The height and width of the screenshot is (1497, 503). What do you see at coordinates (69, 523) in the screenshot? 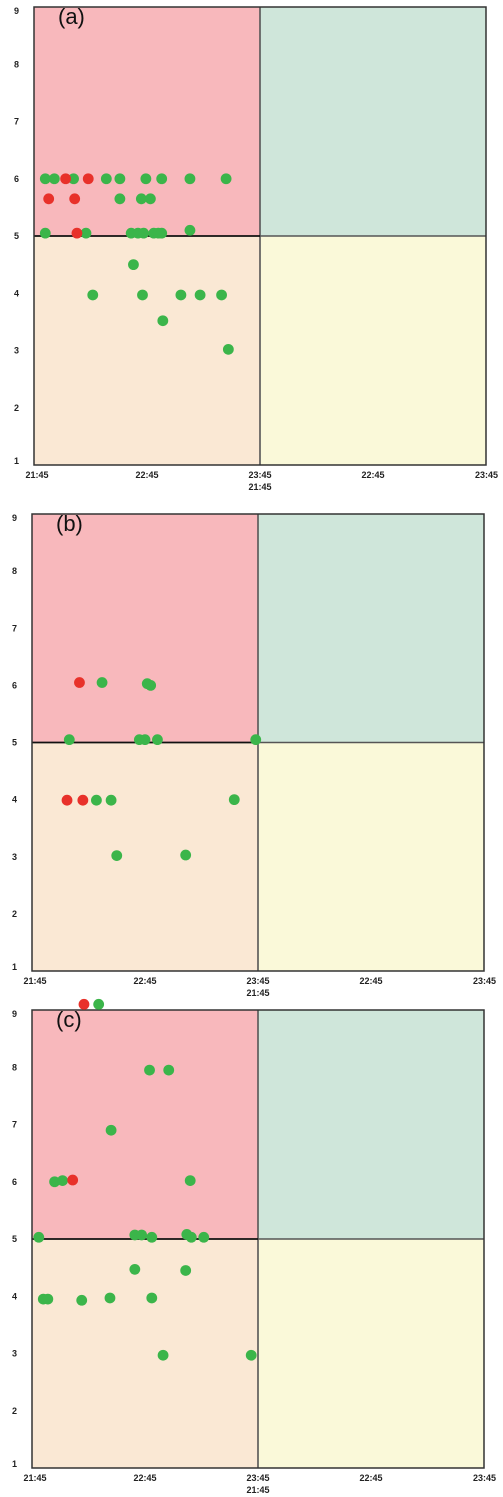
I see `panel-label: (b)` at bounding box center [69, 523].